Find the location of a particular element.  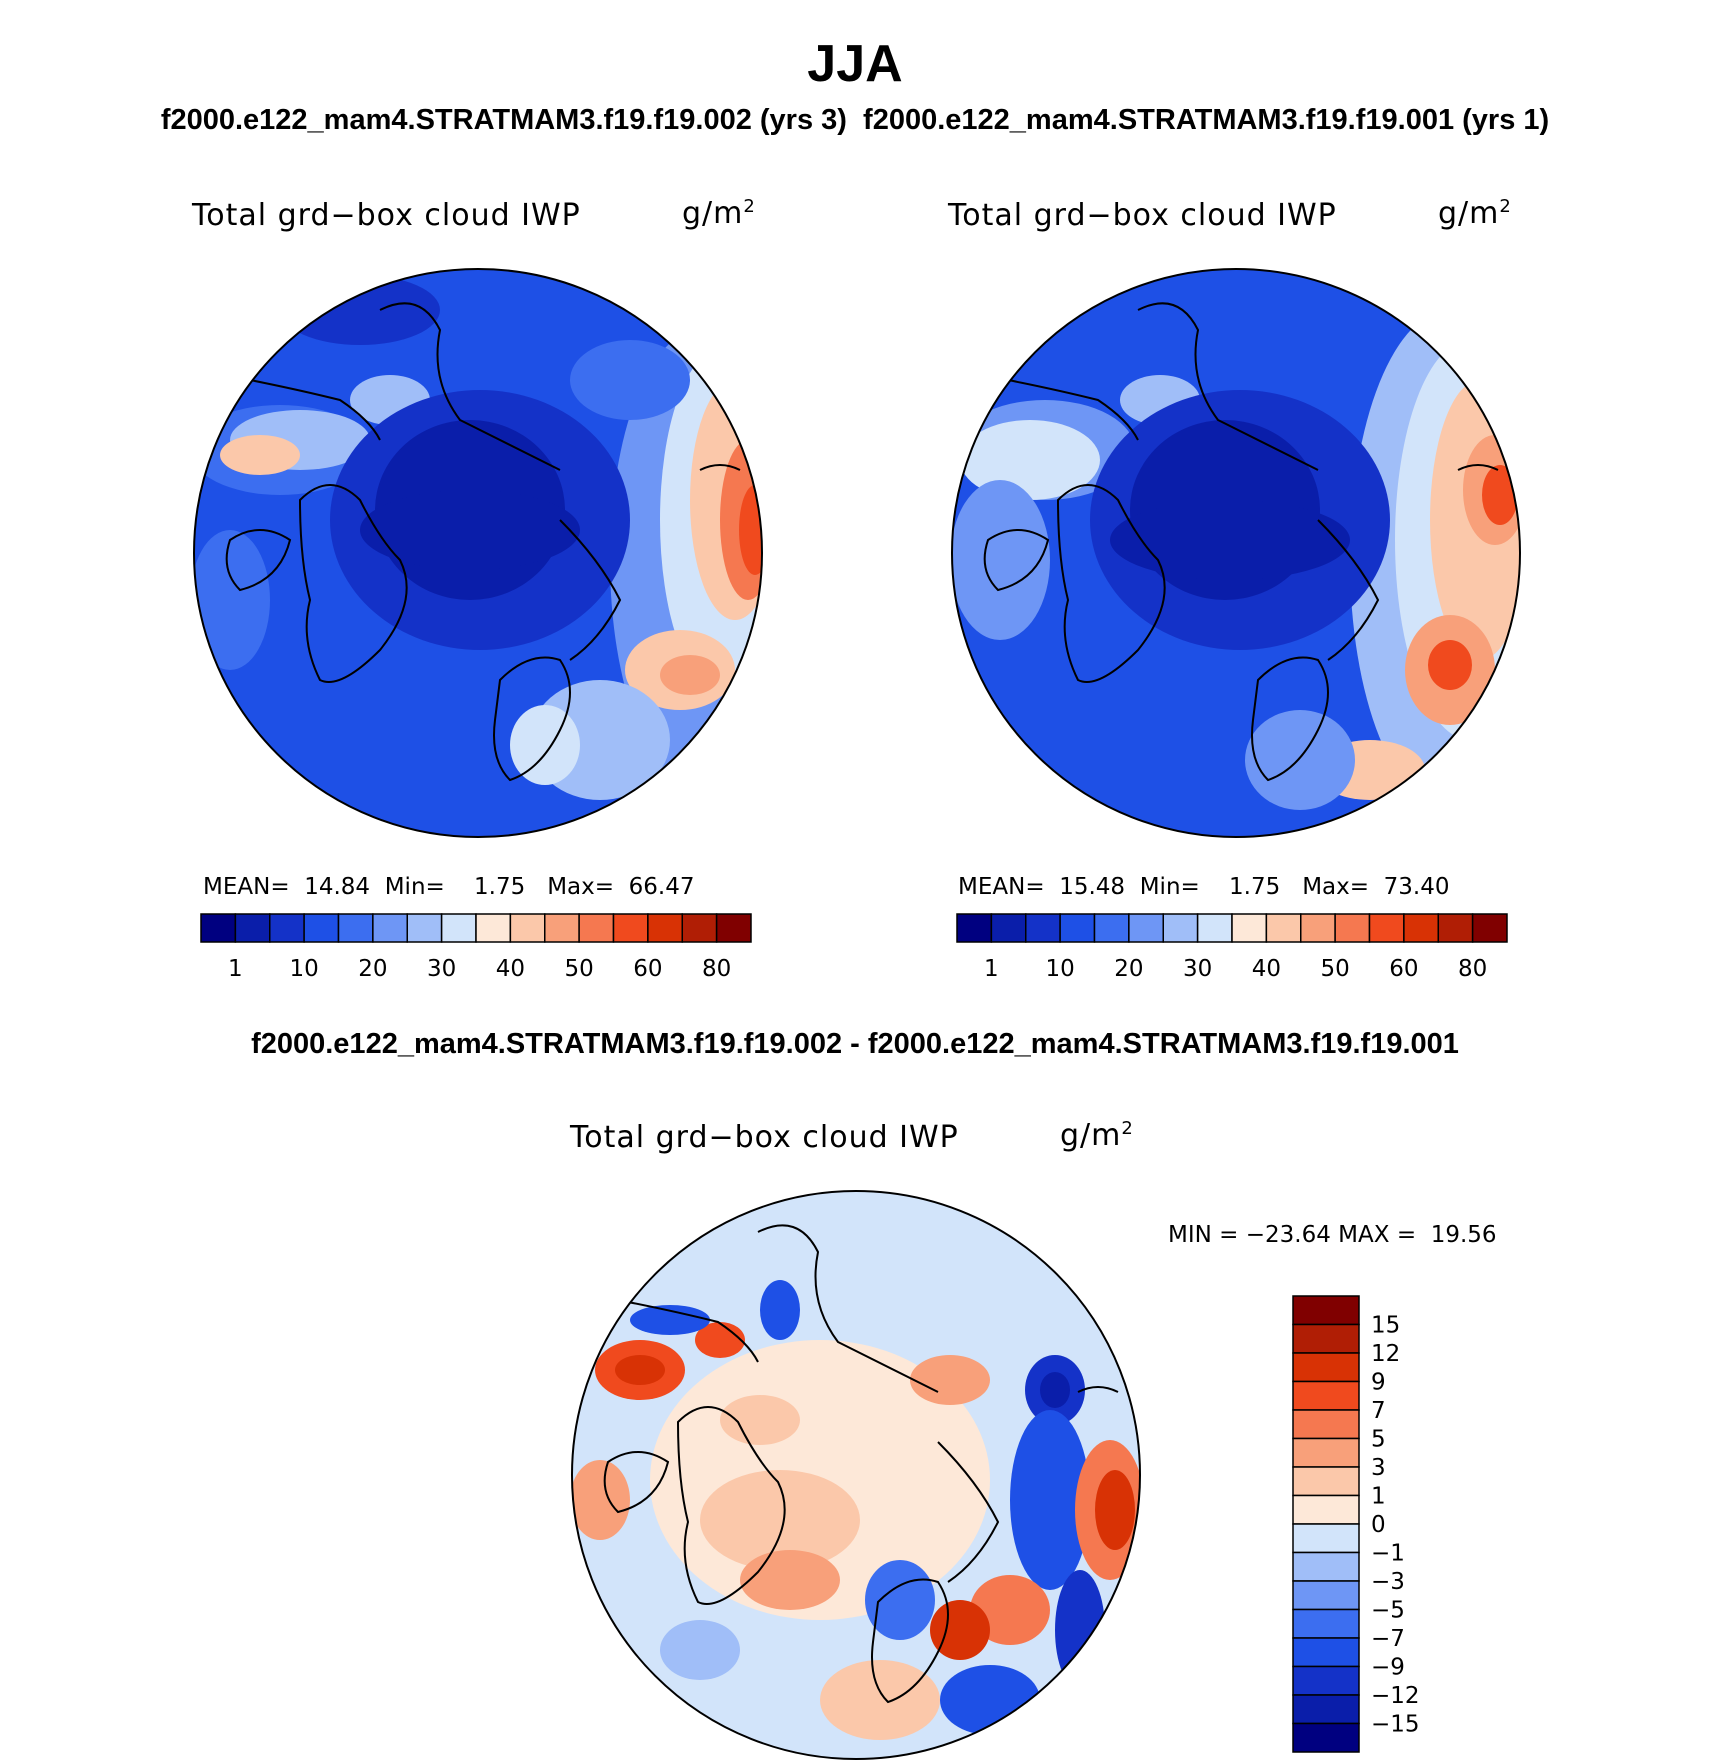

map-difference-border is located at coordinates (856, 1475).